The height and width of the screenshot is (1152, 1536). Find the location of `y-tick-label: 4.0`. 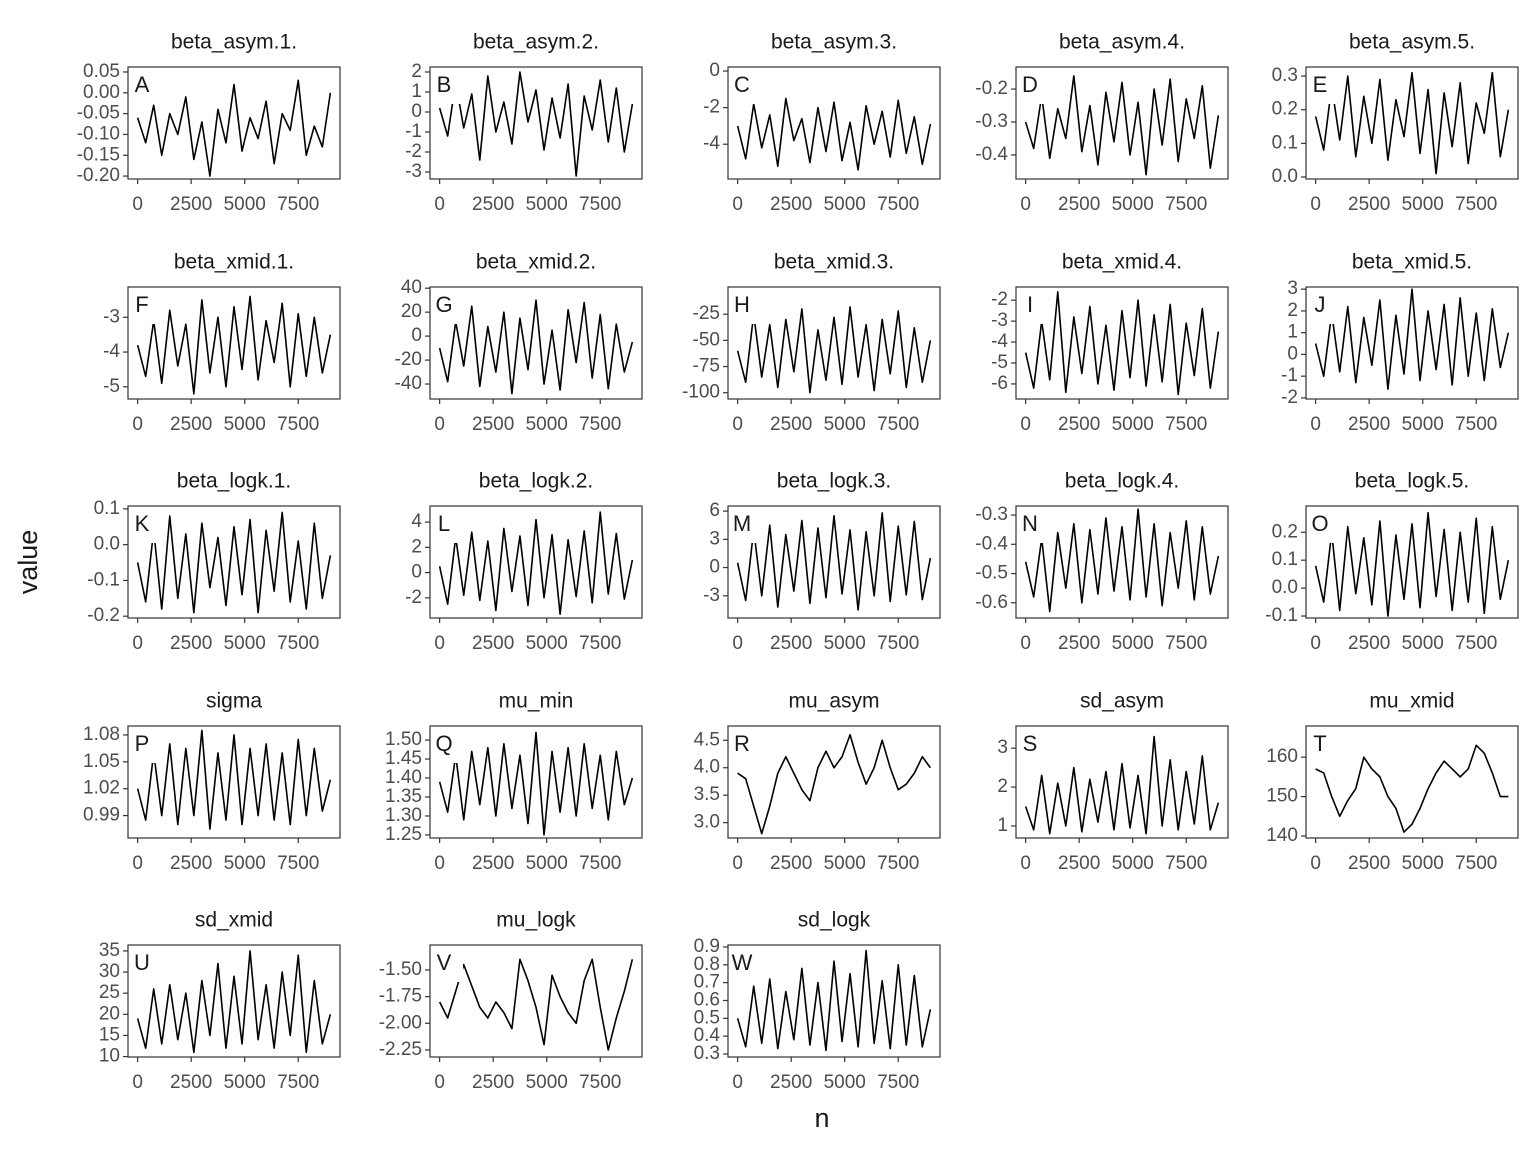

y-tick-label: 4.0 is located at coordinates (707, 767).